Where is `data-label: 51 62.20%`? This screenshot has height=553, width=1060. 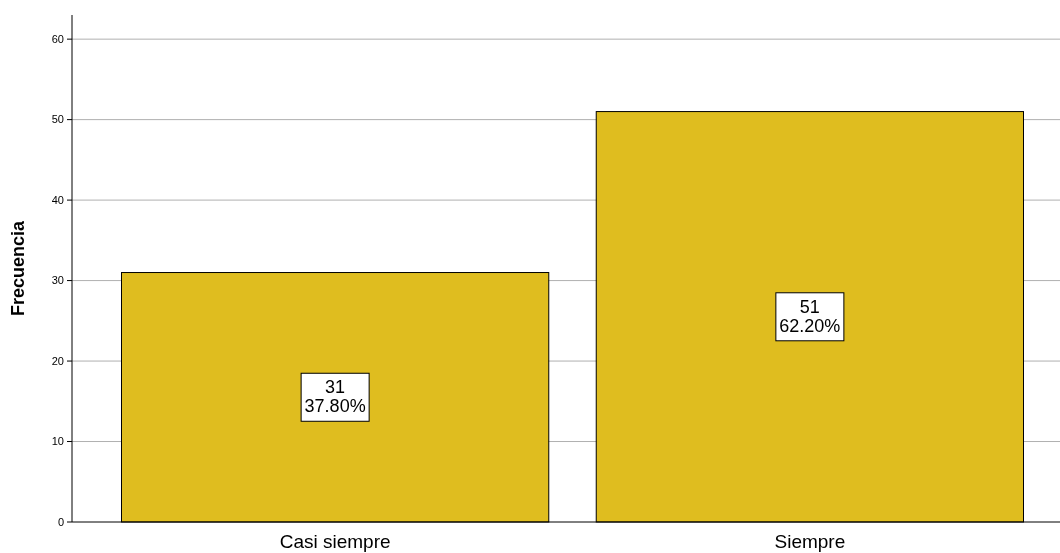 data-label: 51 62.20% is located at coordinates (810, 316).